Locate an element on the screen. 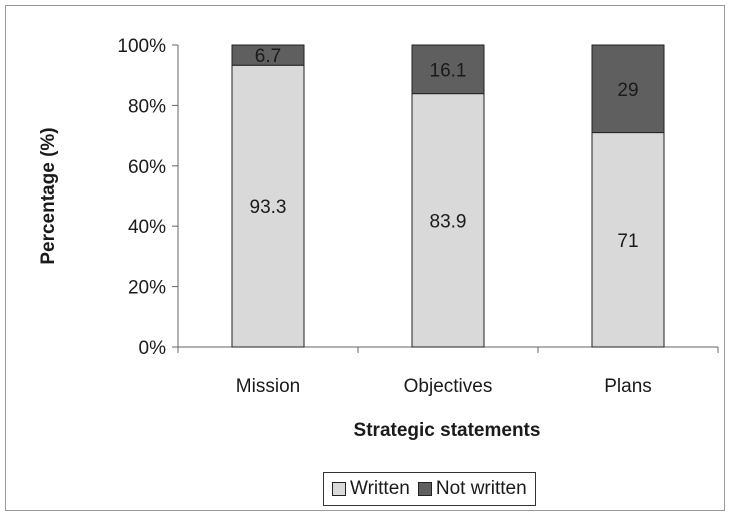 This screenshot has width=732, height=517. legend-item-not-written: Not written is located at coordinates (472, 489).